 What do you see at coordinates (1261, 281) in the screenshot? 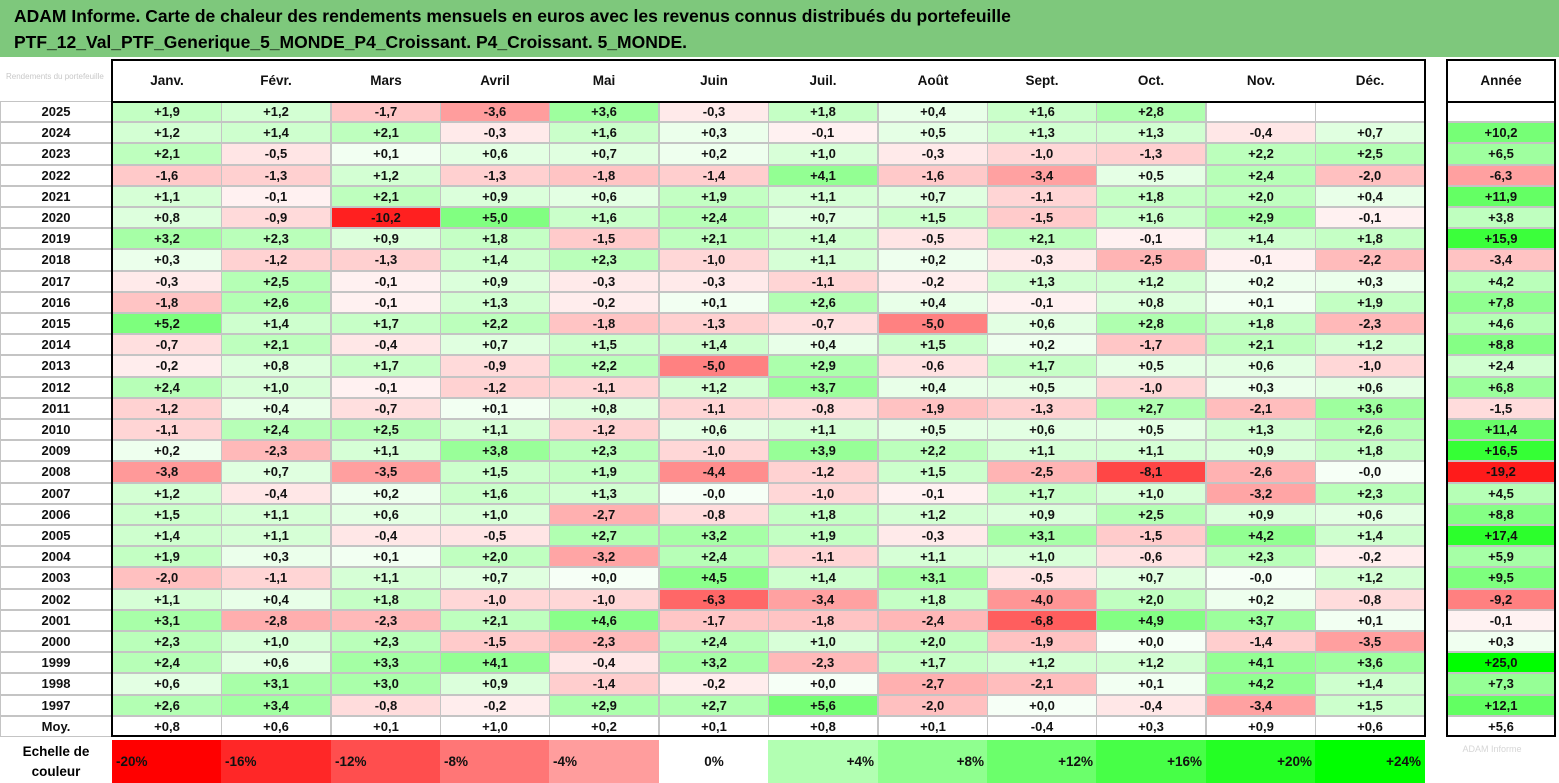
I see `heatmap-cell: +0,2` at bounding box center [1261, 281].